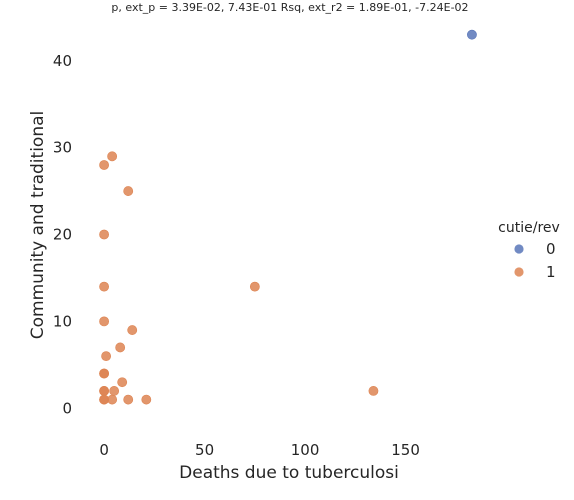 The width and height of the screenshot is (574, 500). I want to click on legend-item-1: 1, so click(535, 272).